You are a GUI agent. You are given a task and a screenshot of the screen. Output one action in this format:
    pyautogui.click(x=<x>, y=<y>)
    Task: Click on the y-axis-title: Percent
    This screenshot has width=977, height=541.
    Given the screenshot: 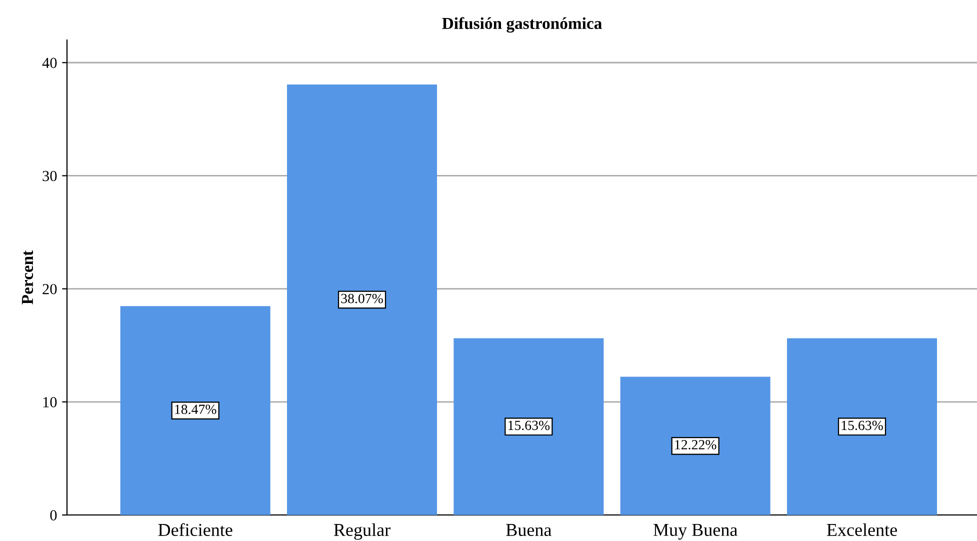 What is the action you would take?
    pyautogui.click(x=28, y=277)
    